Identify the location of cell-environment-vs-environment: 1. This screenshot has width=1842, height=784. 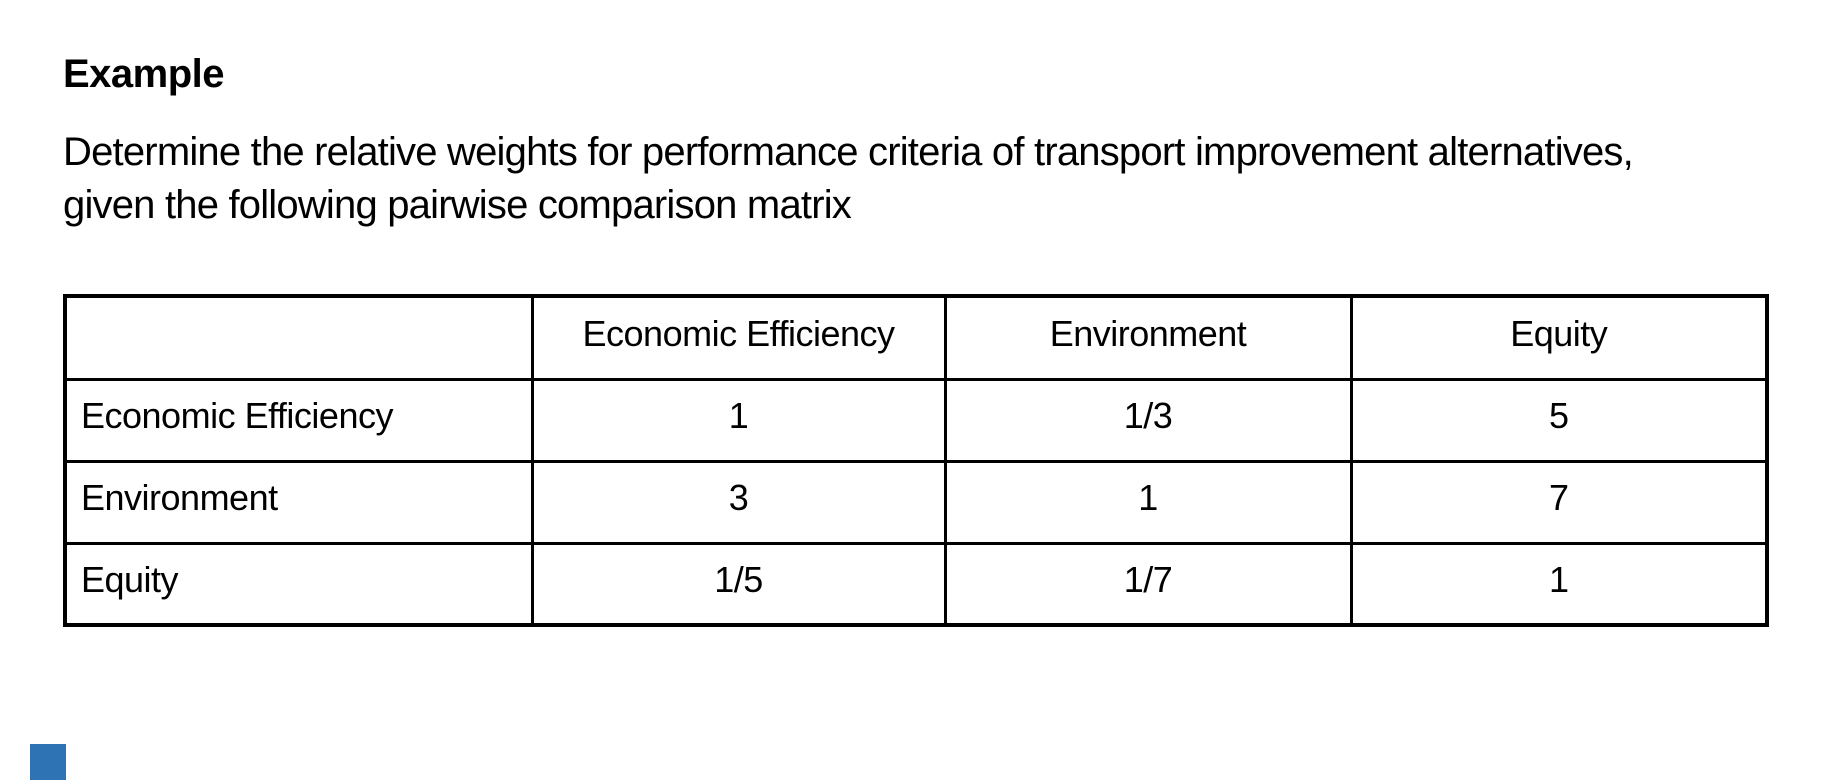
(1148, 502).